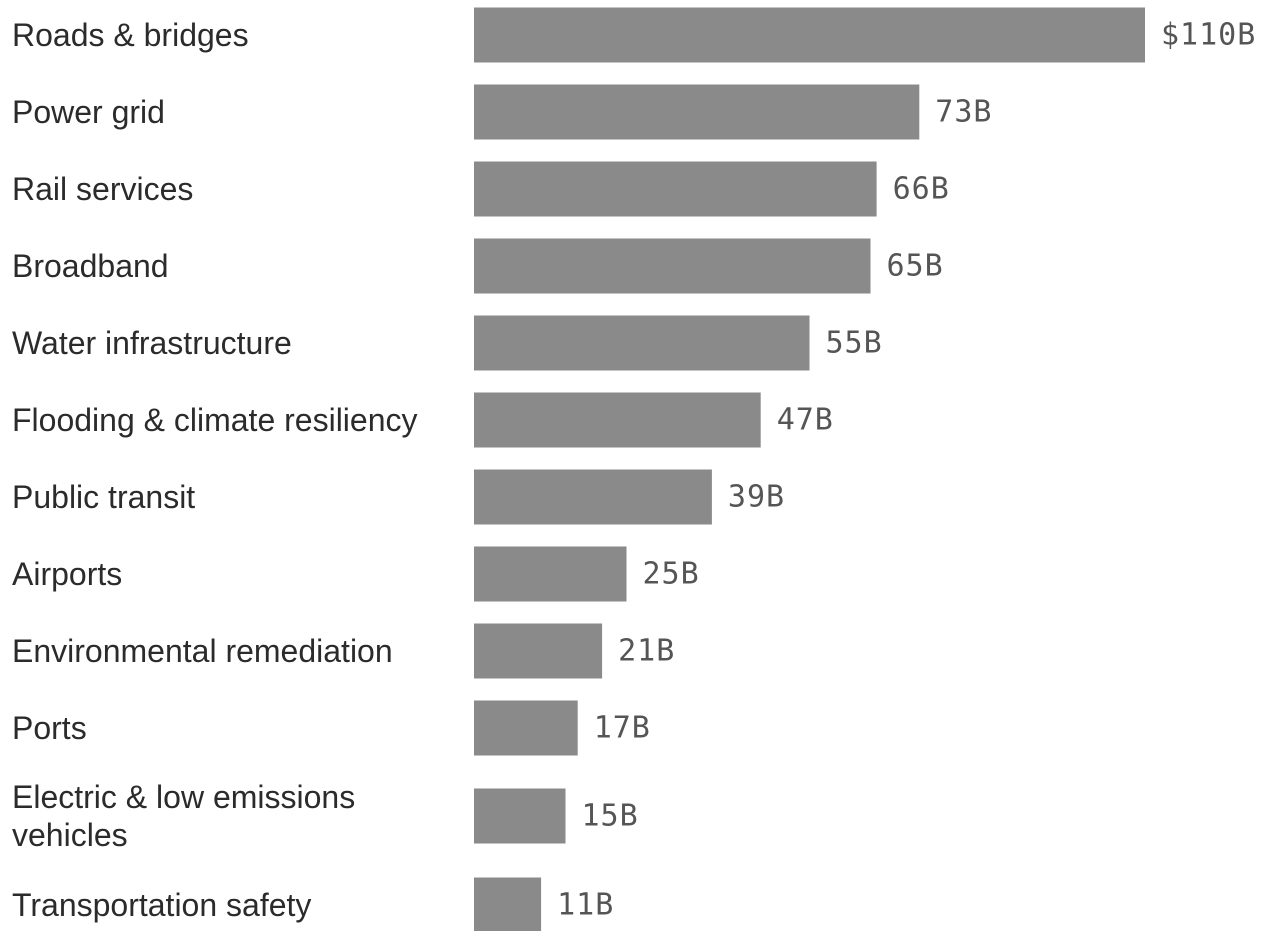 The height and width of the screenshot is (931, 1279). Describe the element at coordinates (102, 189) in the screenshot. I see `category-label: Rail services` at that location.